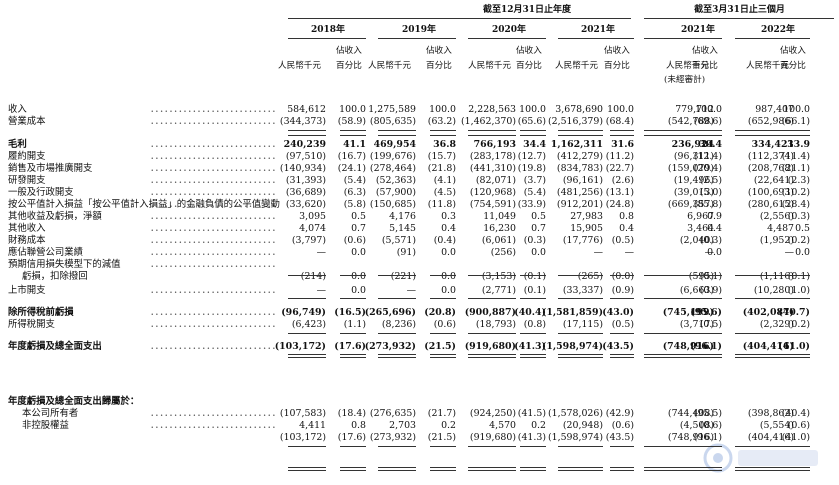 This screenshot has width=839, height=485. Describe the element at coordinates (576, 144) in the screenshot. I see `value-cell: 1,162,311` at that location.